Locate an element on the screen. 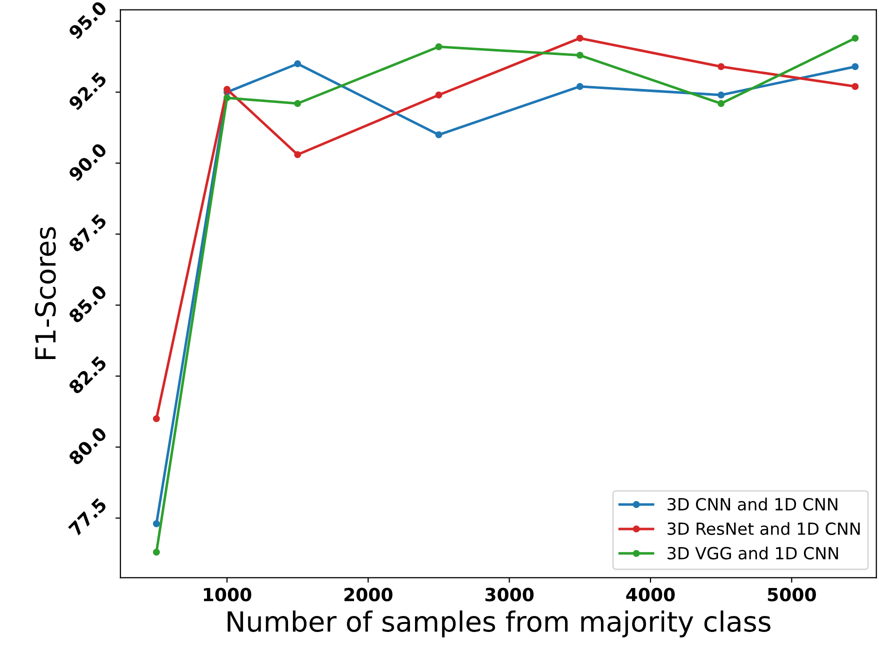 This screenshot has height=655, width=879. x-tick-label: 2000 is located at coordinates (368, 595).